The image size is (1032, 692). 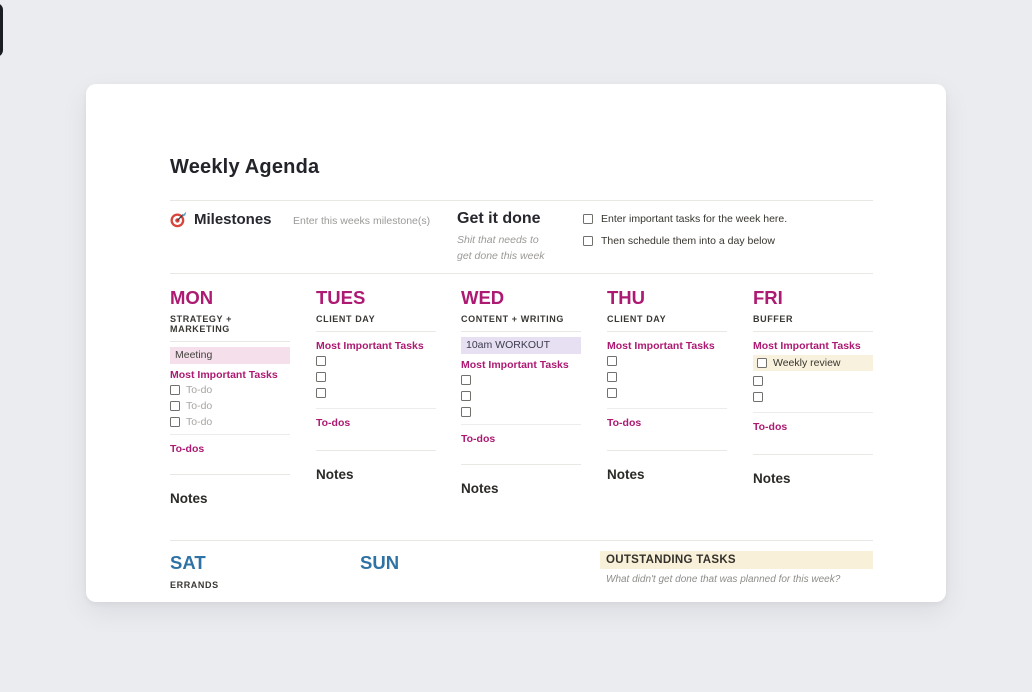 I want to click on day-title: FRI, so click(x=768, y=297).